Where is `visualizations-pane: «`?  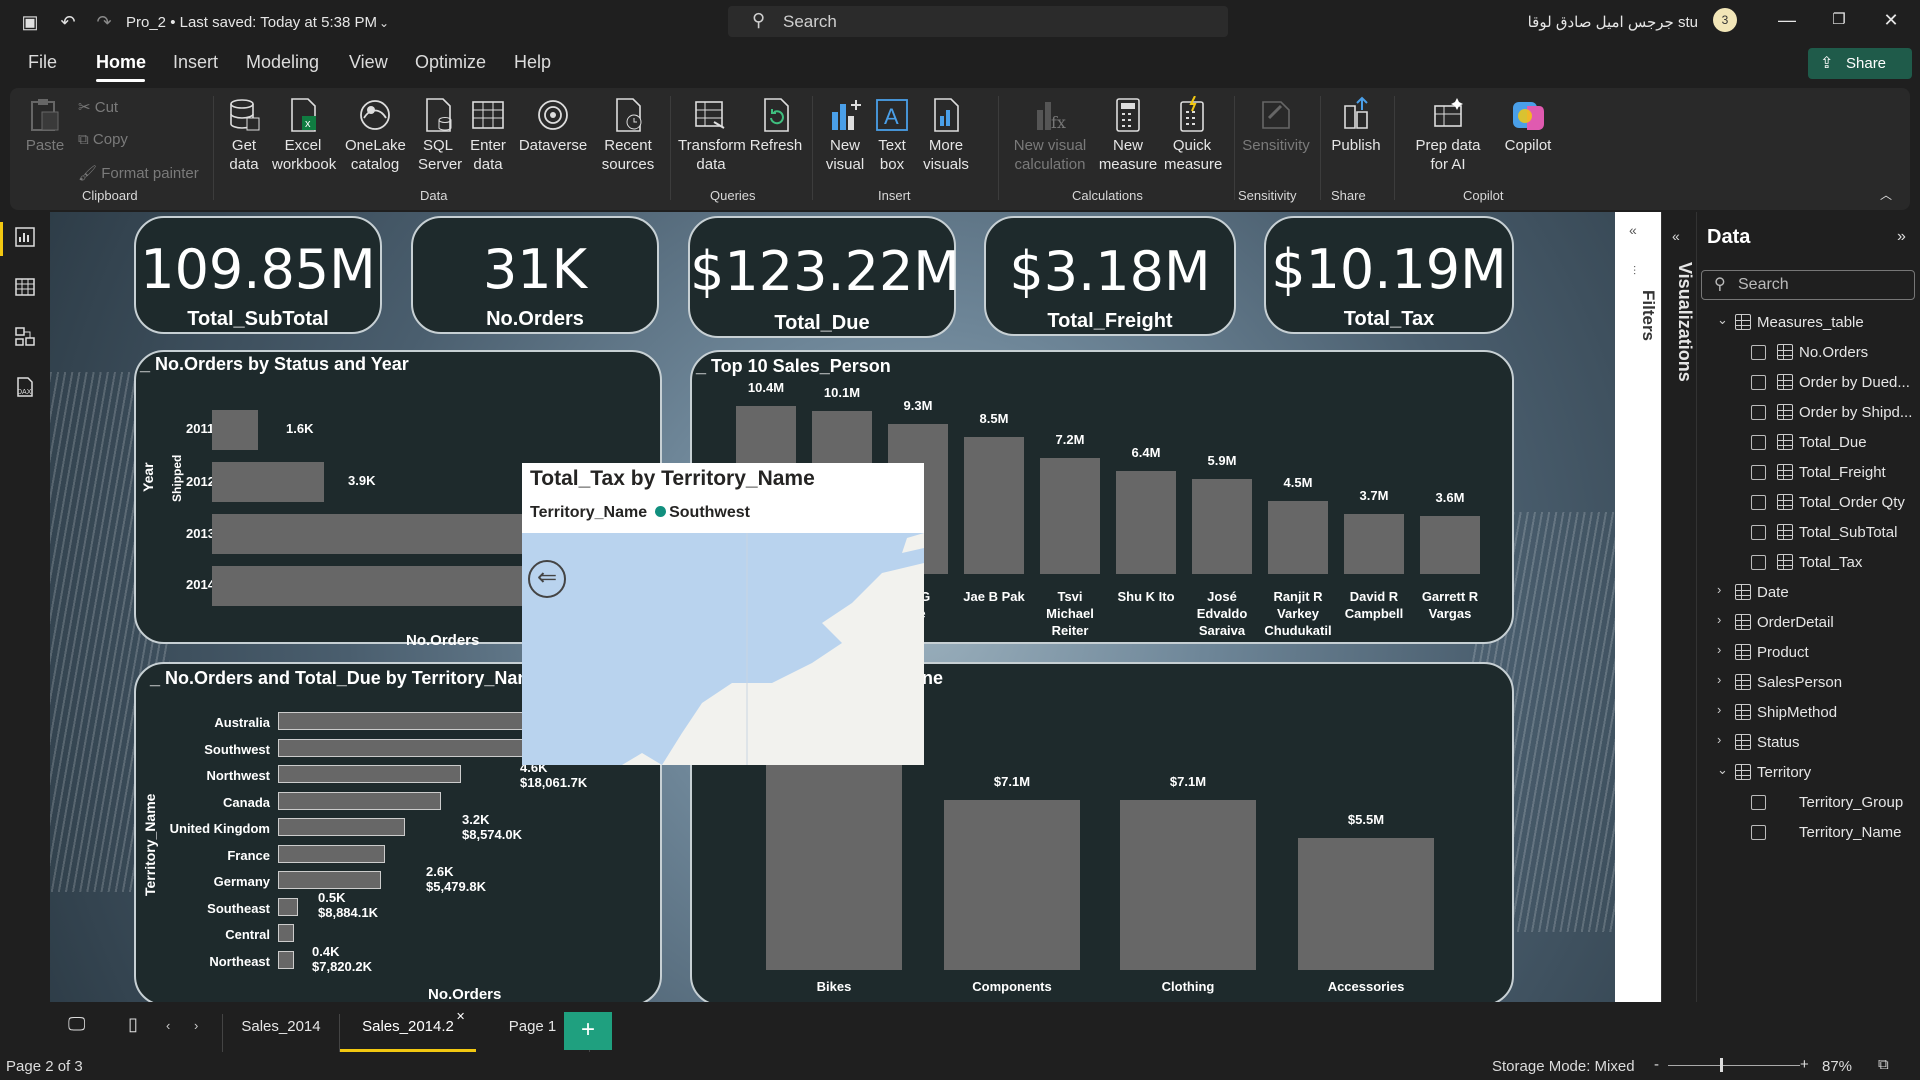 visualizations-pane: « is located at coordinates (1678, 607).